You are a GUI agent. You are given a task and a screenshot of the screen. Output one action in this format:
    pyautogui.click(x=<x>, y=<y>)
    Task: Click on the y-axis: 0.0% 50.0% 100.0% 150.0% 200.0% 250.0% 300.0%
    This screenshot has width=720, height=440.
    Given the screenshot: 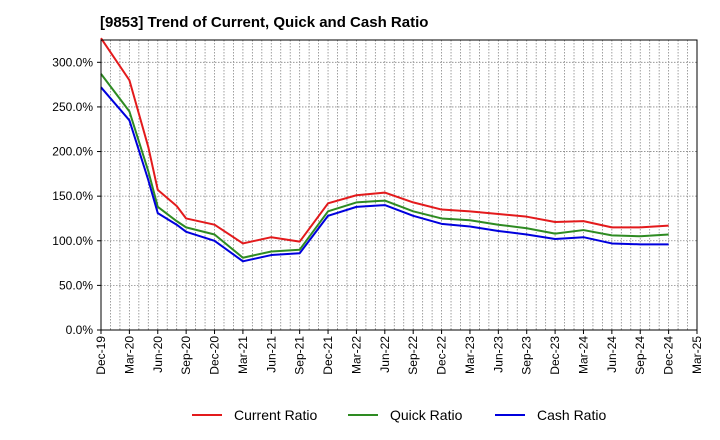 What is the action you would take?
    pyautogui.click(x=76, y=196)
    